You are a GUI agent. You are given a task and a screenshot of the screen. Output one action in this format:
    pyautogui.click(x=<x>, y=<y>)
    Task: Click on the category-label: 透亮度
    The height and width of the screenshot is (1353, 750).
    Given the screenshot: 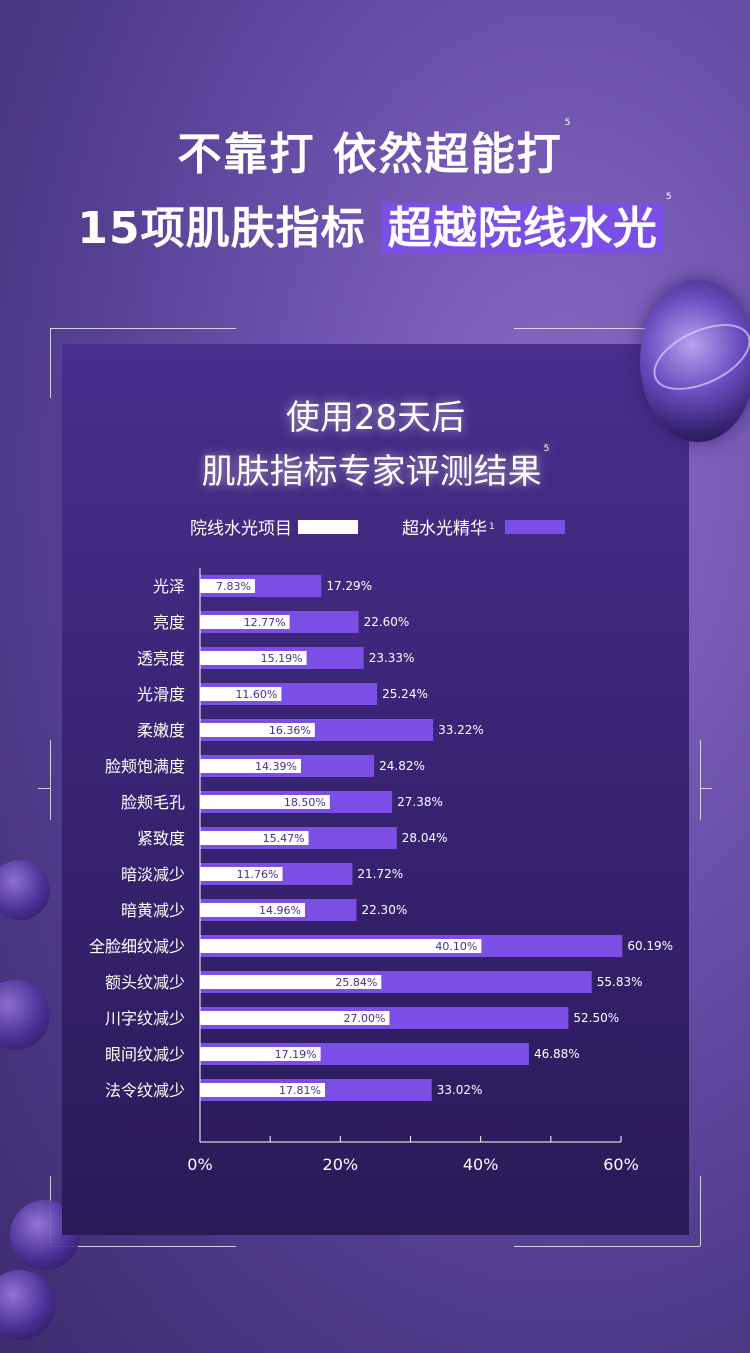 What is the action you would take?
    pyautogui.click(x=161, y=658)
    